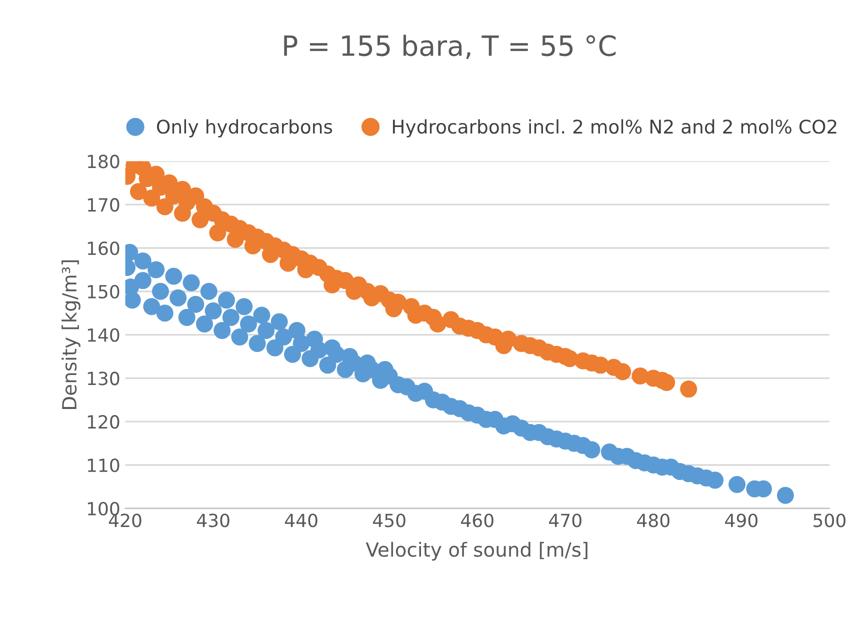 Image resolution: width=864 pixels, height=620 pixels. Describe the element at coordinates (125, 521) in the screenshot. I see `x-tick-label: 420` at that location.